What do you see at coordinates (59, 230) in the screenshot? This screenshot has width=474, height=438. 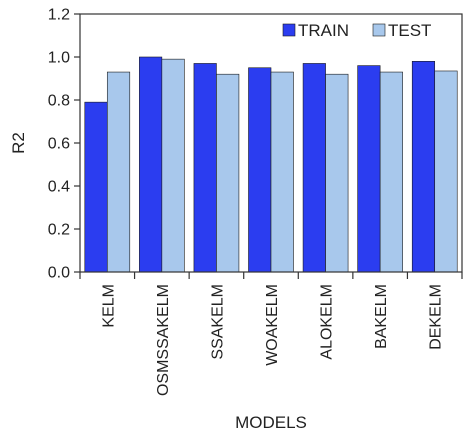 I see `y-tick-label: 0.2` at bounding box center [59, 230].